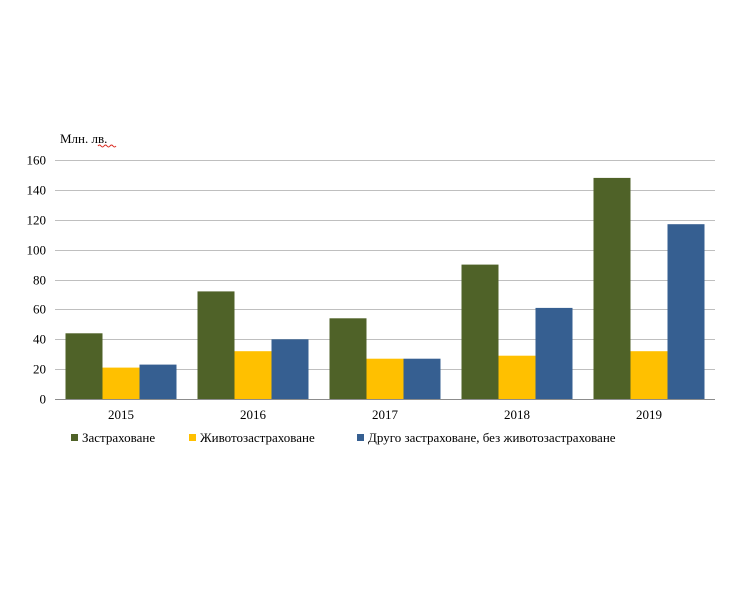 The width and height of the screenshot is (740, 595). What do you see at coordinates (121, 414) in the screenshot?
I see `x-category-label: 2015` at bounding box center [121, 414].